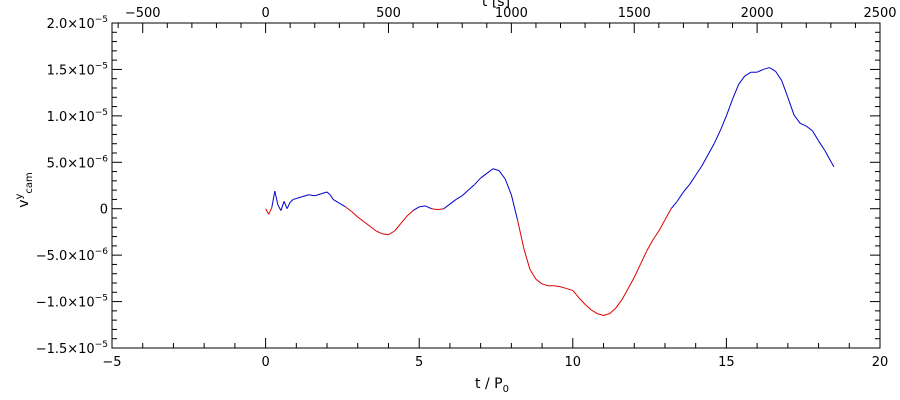  What do you see at coordinates (72, 255) in the screenshot?
I see `y-tick-label: −5.0×10⁻⁶` at bounding box center [72, 255].